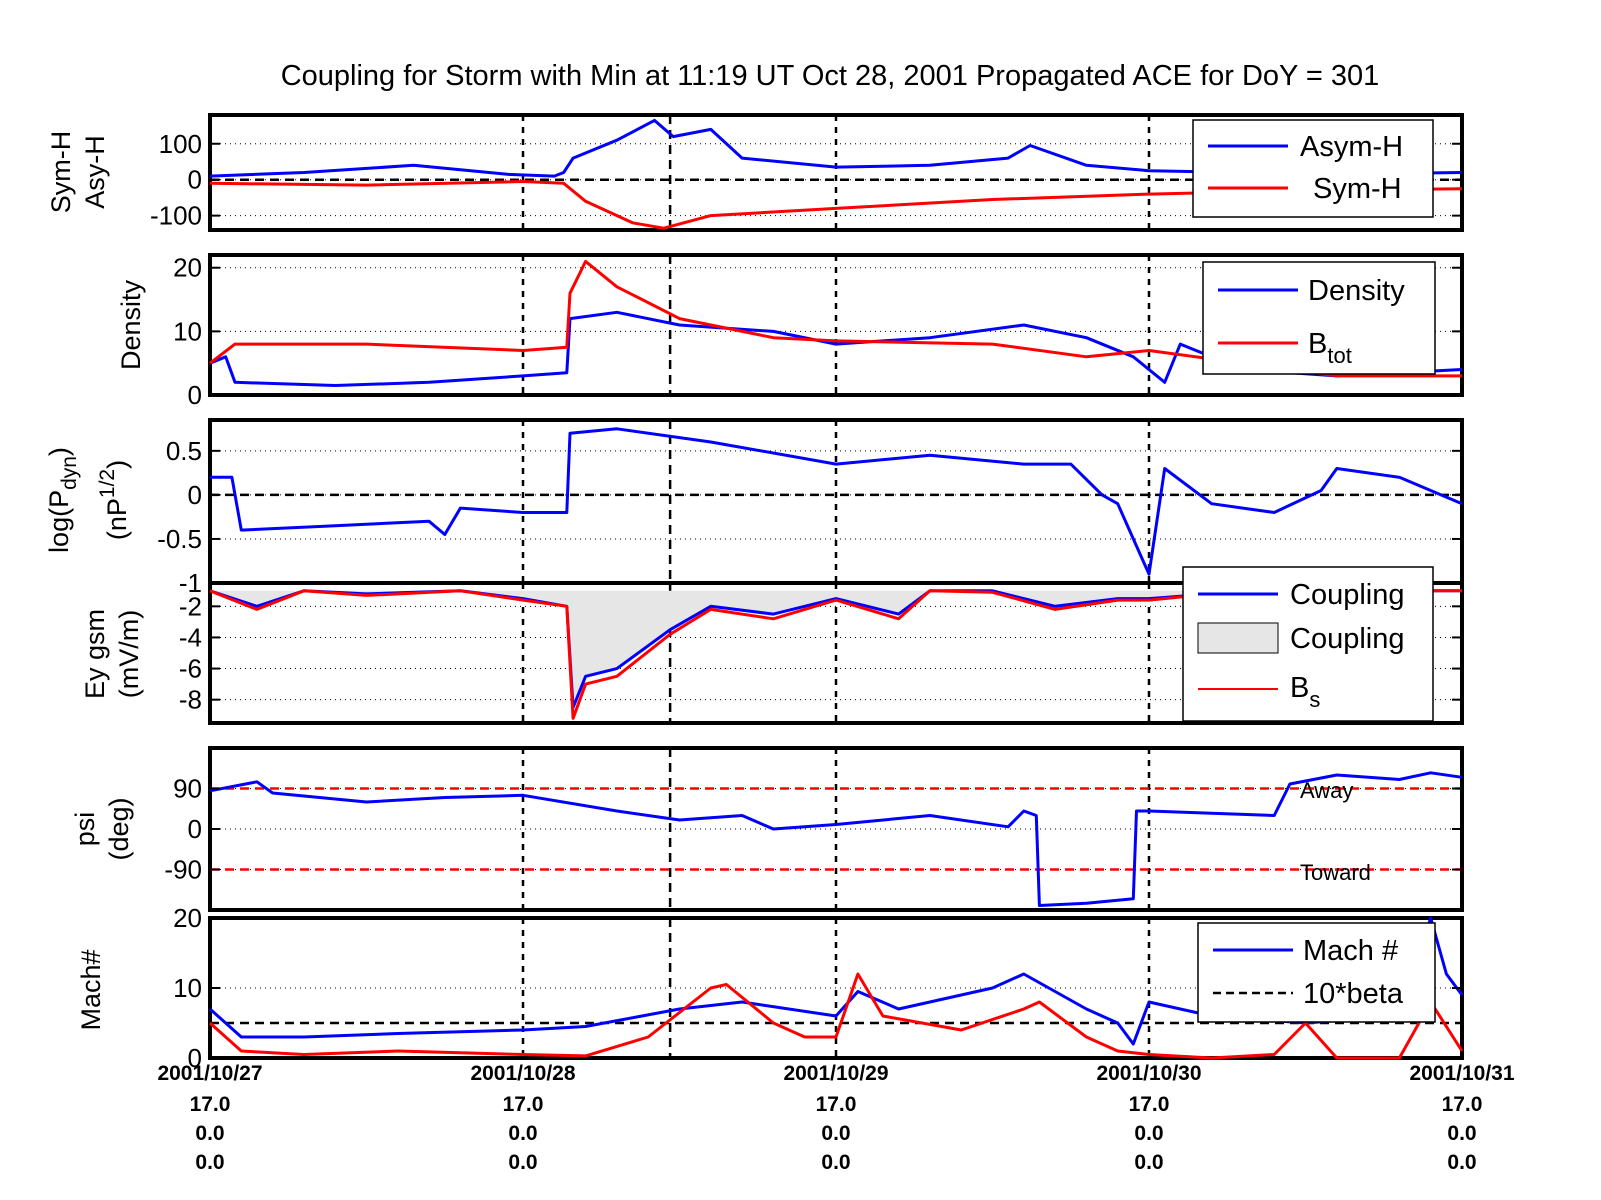  I want to click on panel-mach-yticks: 20 10 0, so click(817, 988).